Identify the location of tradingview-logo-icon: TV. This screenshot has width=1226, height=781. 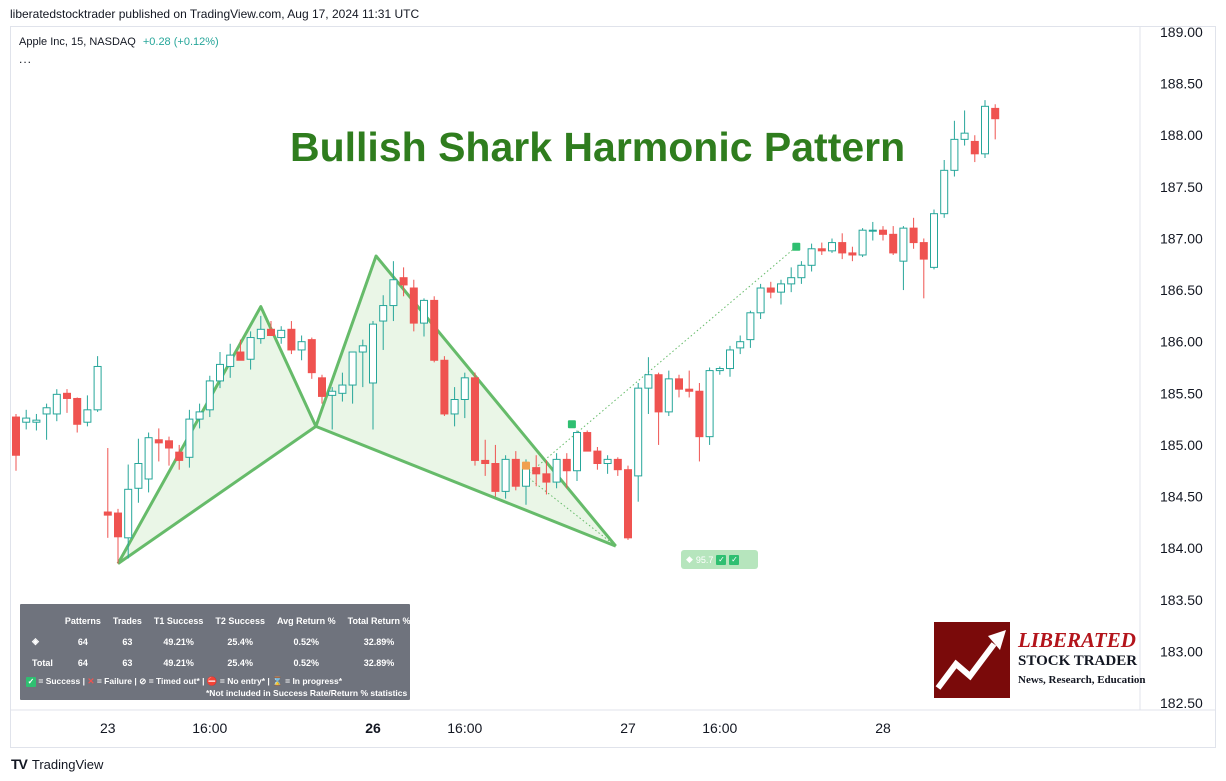
(19, 764).